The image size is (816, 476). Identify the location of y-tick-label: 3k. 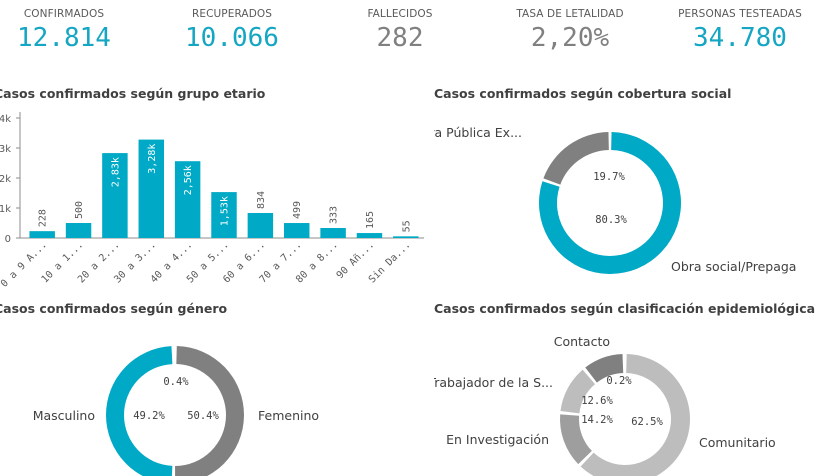
(5, 149).